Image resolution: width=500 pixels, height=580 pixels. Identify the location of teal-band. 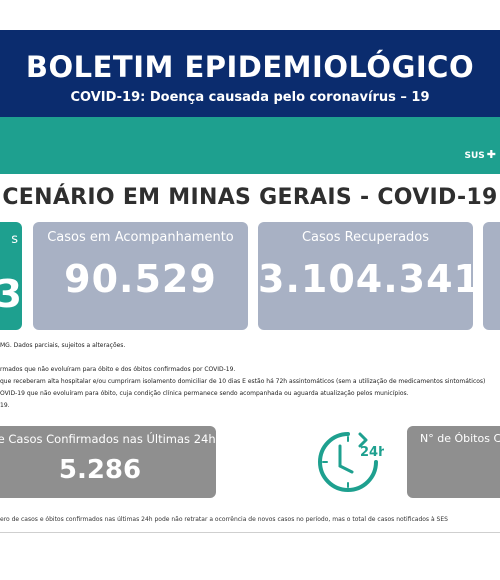
(250, 145).